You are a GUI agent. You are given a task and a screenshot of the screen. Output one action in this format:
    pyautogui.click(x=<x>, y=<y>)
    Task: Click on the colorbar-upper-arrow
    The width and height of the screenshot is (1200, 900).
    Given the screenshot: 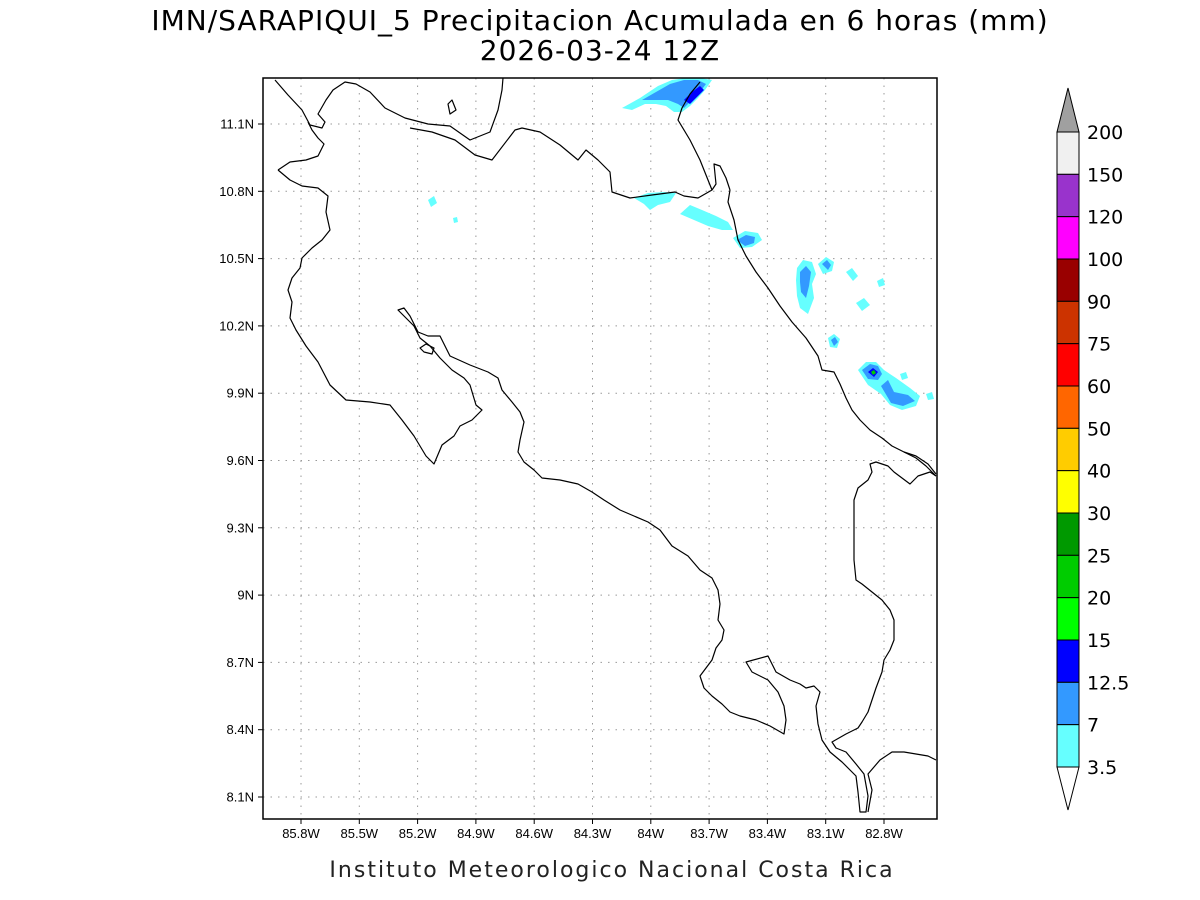 What is the action you would take?
    pyautogui.click(x=1068, y=110)
    